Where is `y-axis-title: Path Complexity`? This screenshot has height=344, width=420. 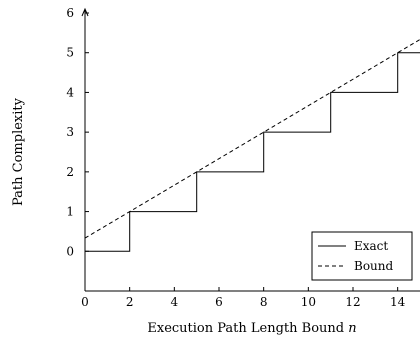
y-axis-title: Path Complexity is located at coordinates (18, 151).